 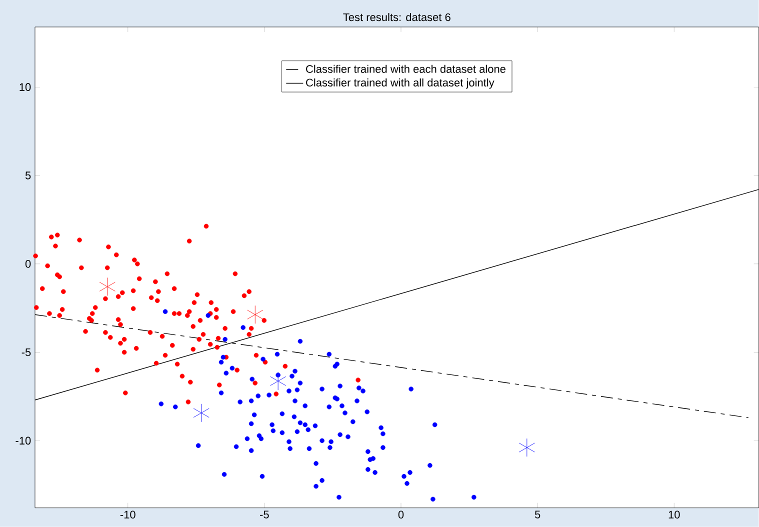 I want to click on x-tick-label: 10, so click(x=674, y=514).